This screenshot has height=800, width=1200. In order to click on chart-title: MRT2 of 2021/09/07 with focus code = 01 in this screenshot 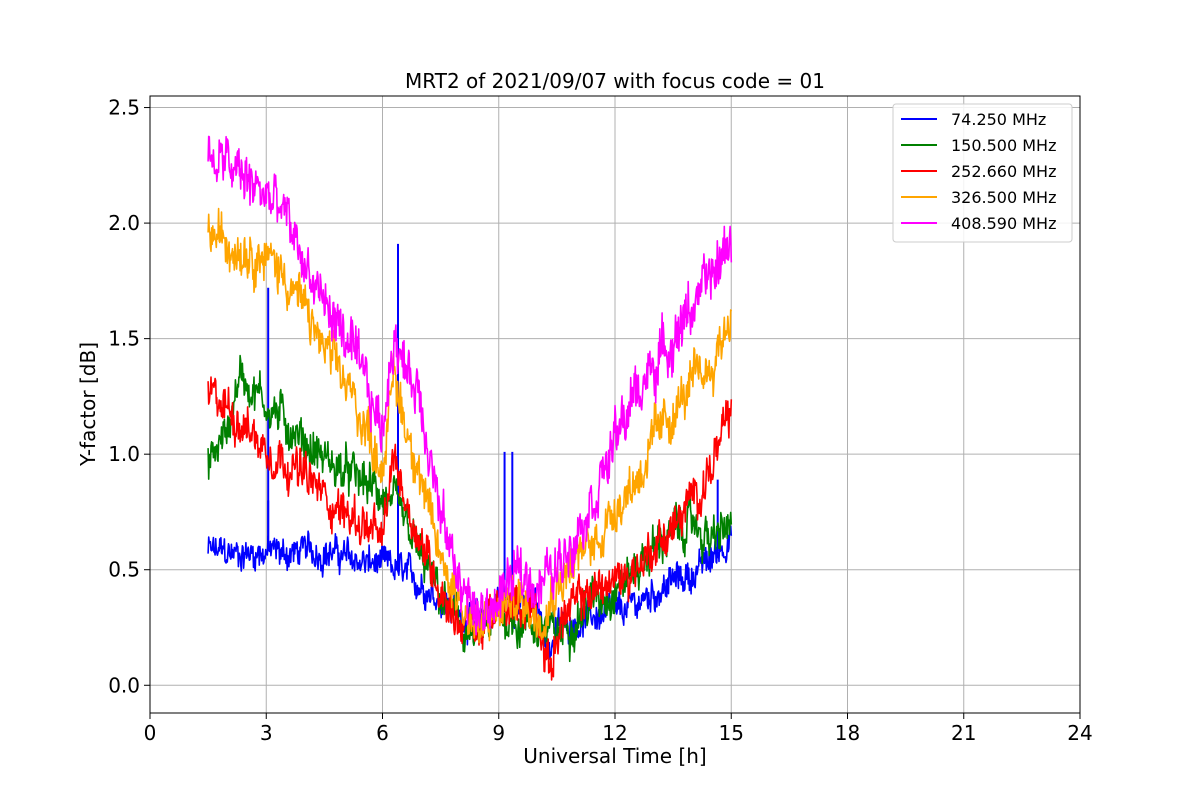, I will do `click(615, 81)`.